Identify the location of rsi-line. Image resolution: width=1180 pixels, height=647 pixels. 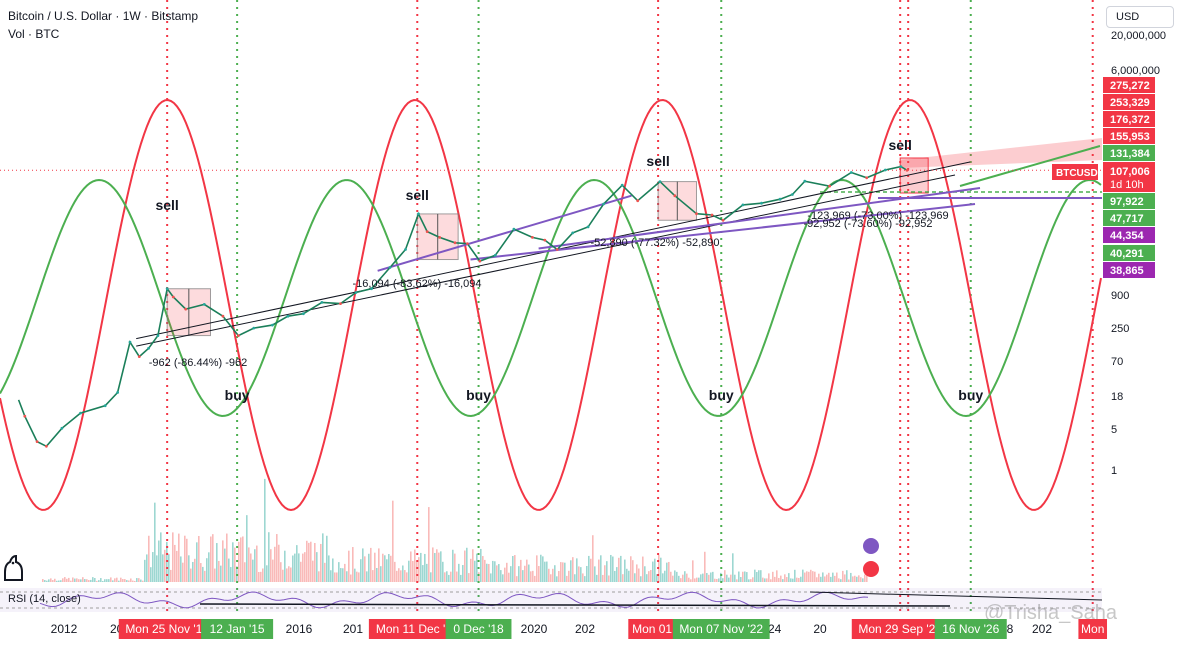
(454, 600).